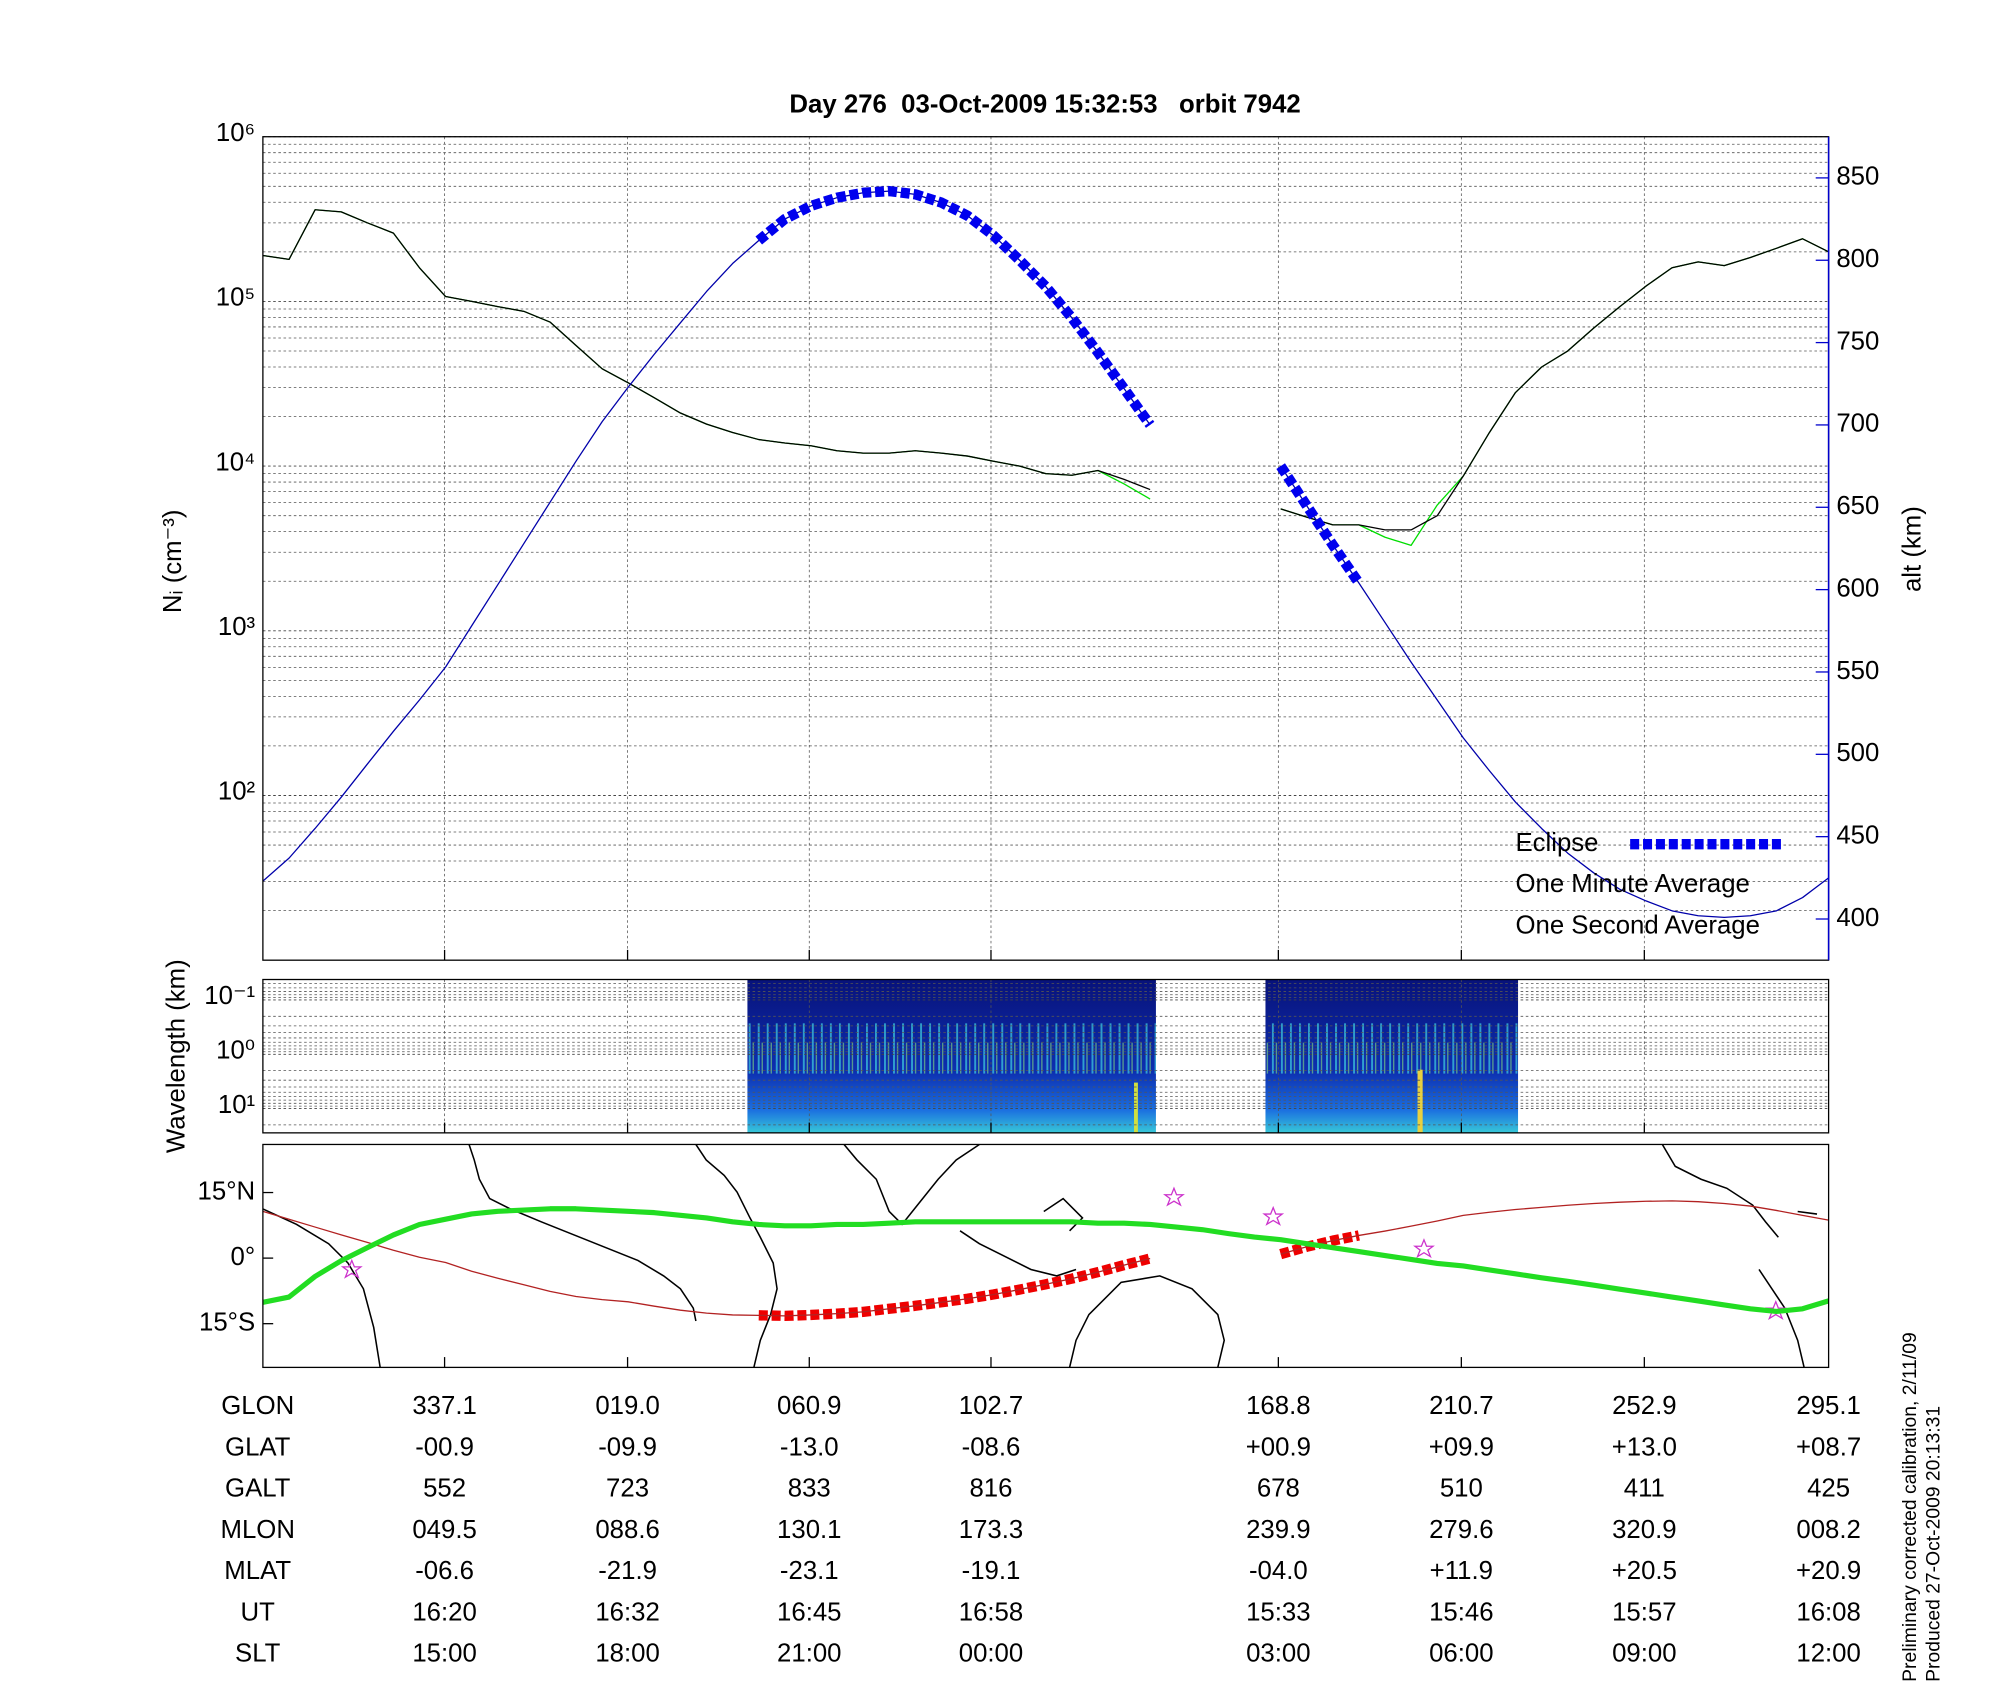 The height and width of the screenshot is (1700, 2000). I want to click on y2-tick-label: 550, so click(1857, 671).